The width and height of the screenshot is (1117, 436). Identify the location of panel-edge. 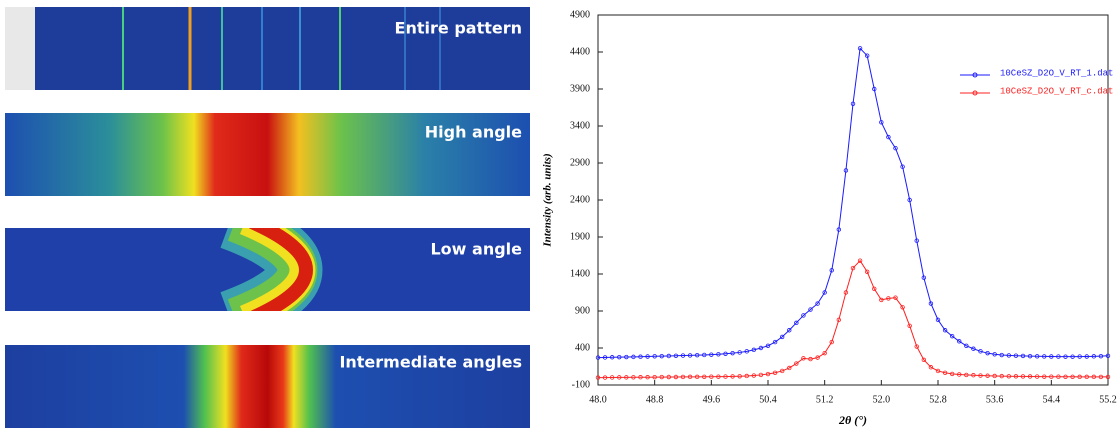
(20, 48).